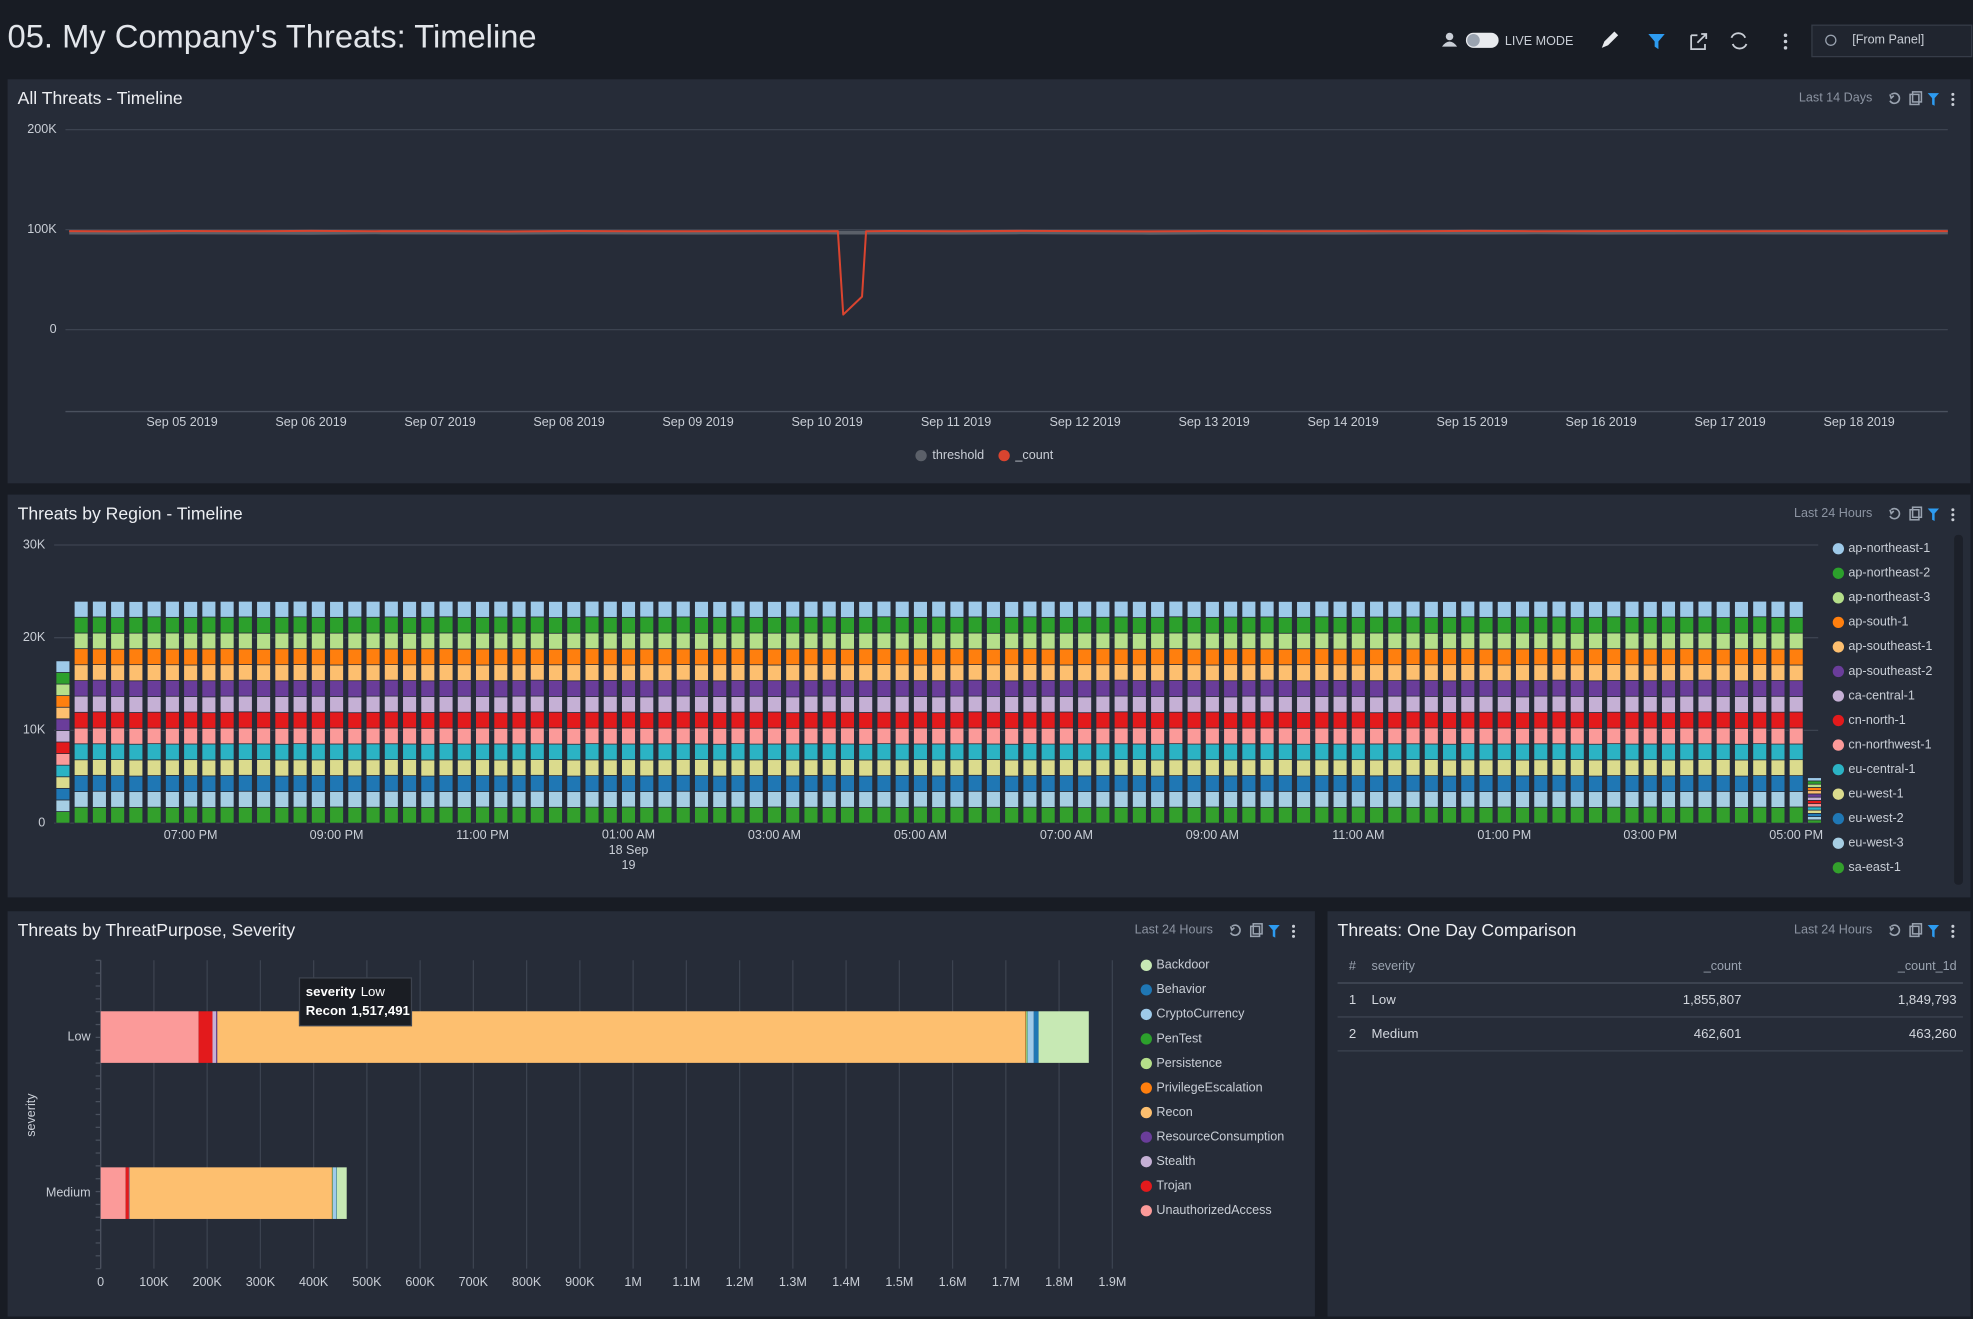  What do you see at coordinates (1449, 36) in the screenshot?
I see `user-icon` at bounding box center [1449, 36].